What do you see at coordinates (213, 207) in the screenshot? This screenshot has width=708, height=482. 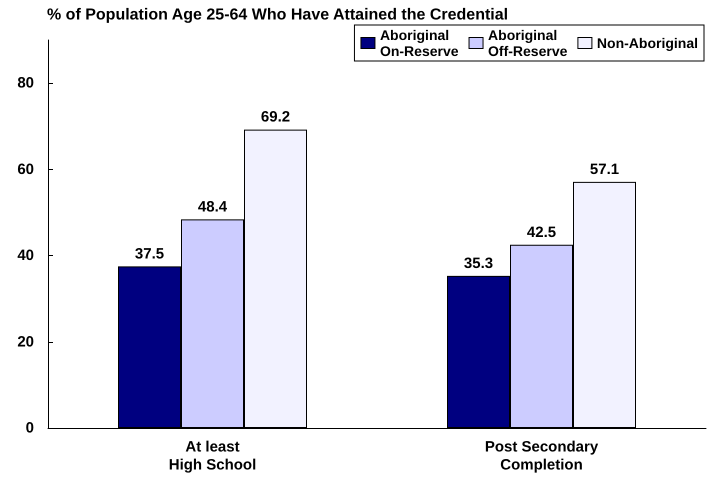 I see `data-label: 48.4` at bounding box center [213, 207].